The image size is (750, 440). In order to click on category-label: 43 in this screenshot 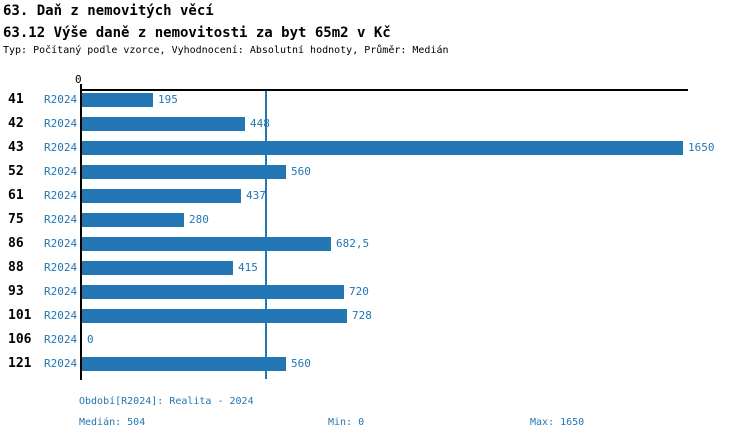, I will do `click(16, 147)`.